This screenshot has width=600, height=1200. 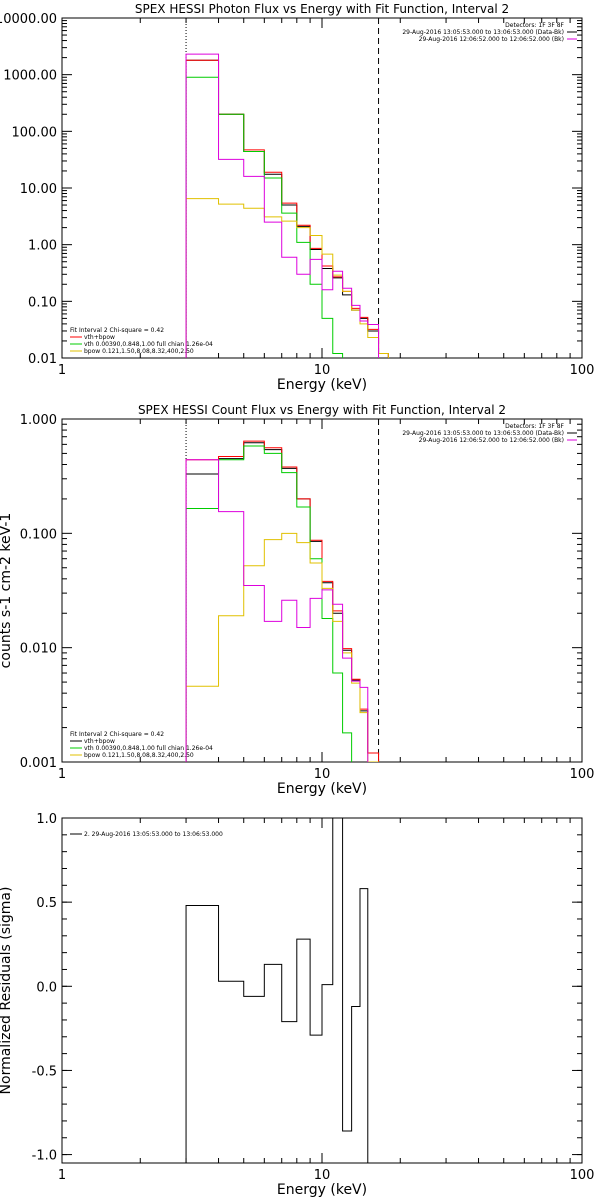 What do you see at coordinates (28, 19) in the screenshot?
I see `y-tick-label: 10000.00` at bounding box center [28, 19].